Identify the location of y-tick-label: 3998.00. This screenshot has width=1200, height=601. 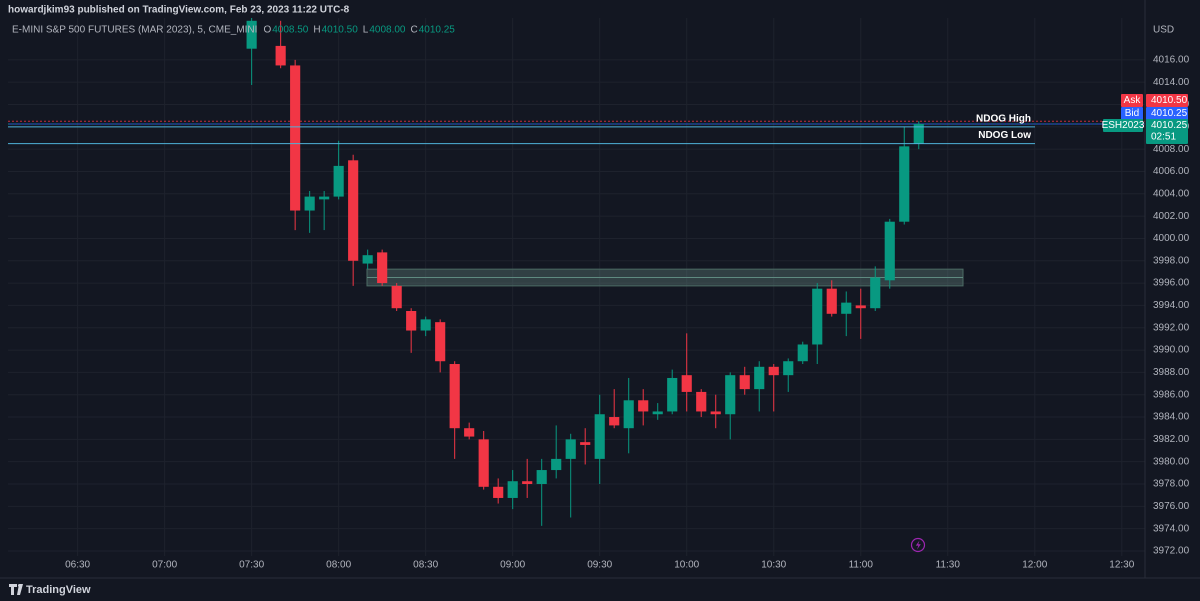
(1171, 260).